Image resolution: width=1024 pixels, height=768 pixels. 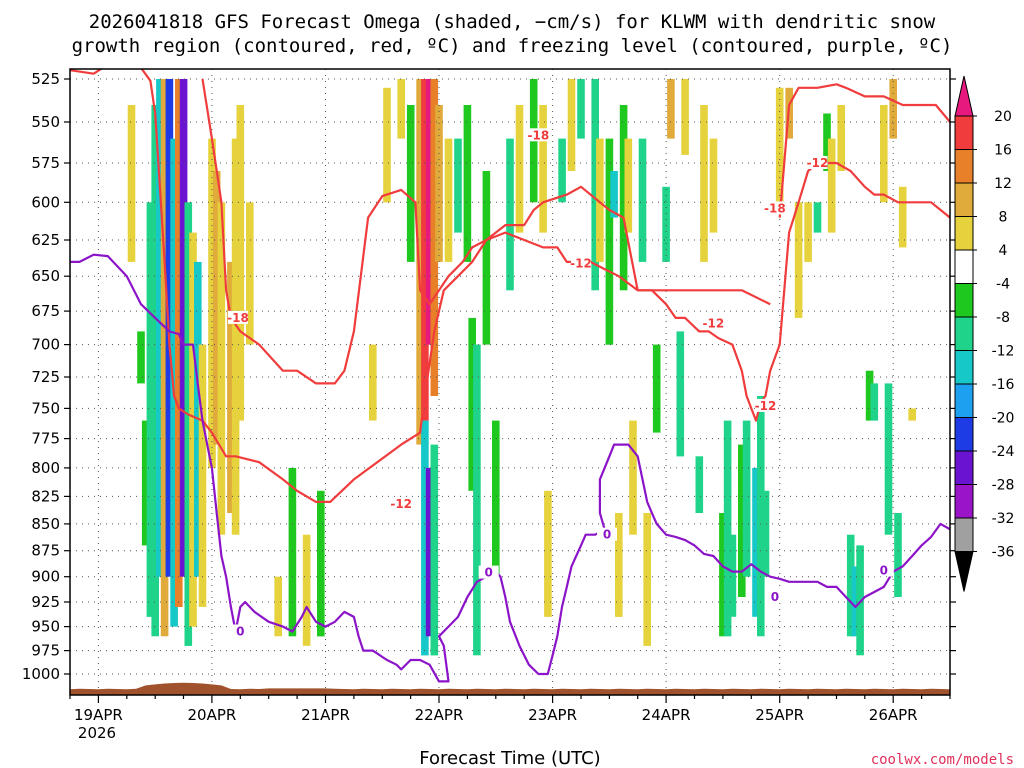 I want to click on x-year-label: 2026, so click(x=97, y=733).